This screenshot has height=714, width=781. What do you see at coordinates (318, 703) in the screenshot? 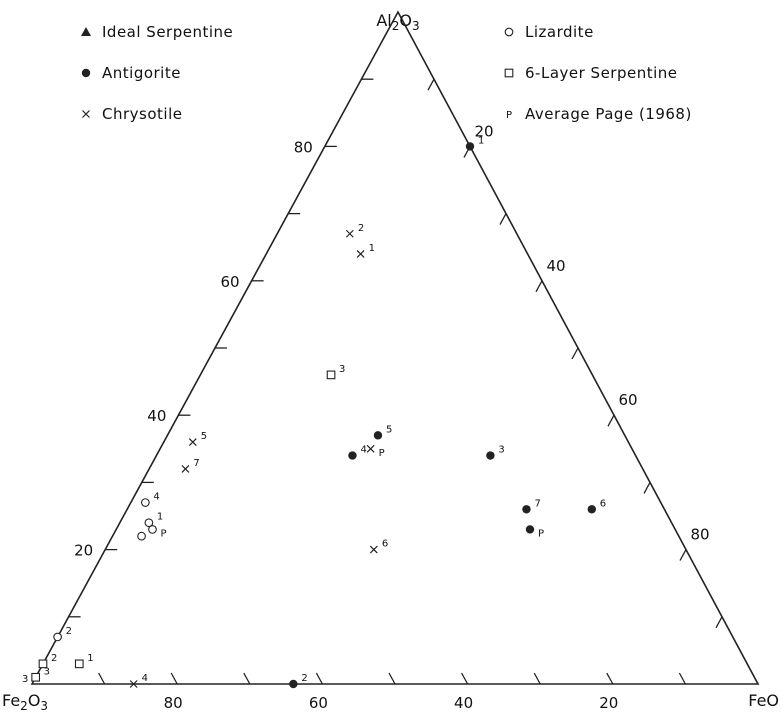
I see `bottom-tick-label: 60` at bounding box center [318, 703].